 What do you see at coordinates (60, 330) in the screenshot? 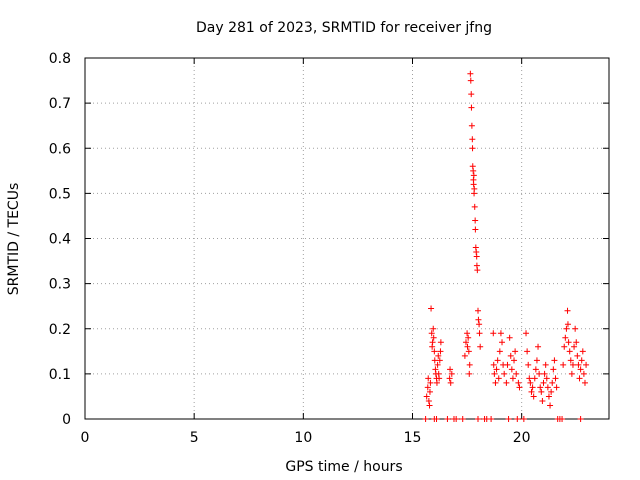
I see `y-tick-label: 0.2` at bounding box center [60, 330].